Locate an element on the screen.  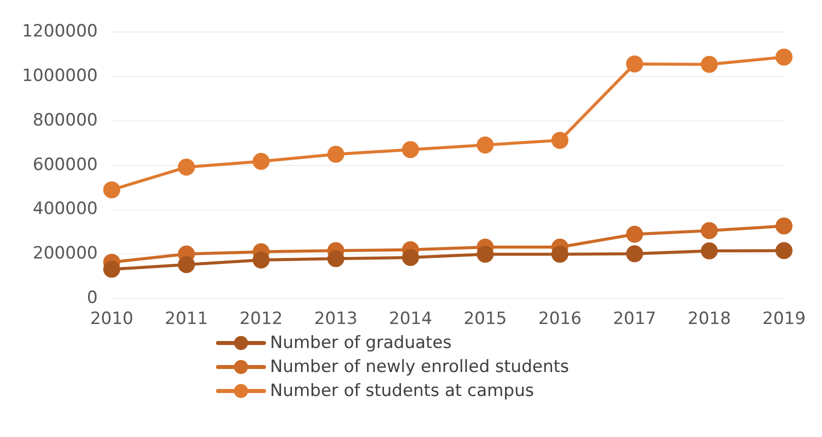
x-tick-label: 2010 is located at coordinates (112, 319).